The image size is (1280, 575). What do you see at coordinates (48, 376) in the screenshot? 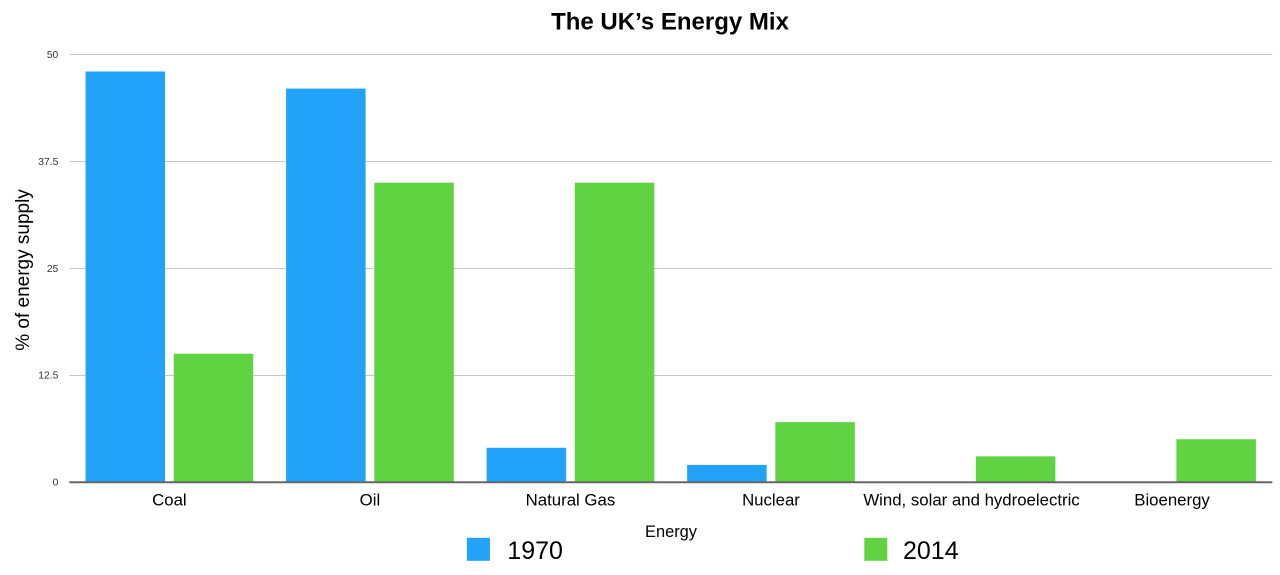
I see `svg-text: 12.5` at bounding box center [48, 376].